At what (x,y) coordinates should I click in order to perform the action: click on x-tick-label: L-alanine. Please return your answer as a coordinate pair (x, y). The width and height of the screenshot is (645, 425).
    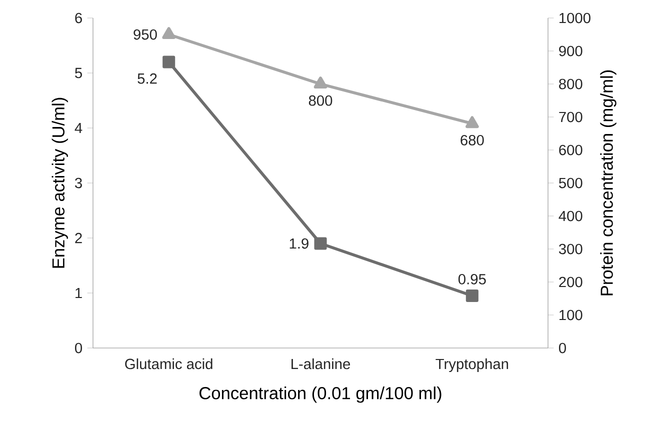
    Looking at the image, I should click on (321, 364).